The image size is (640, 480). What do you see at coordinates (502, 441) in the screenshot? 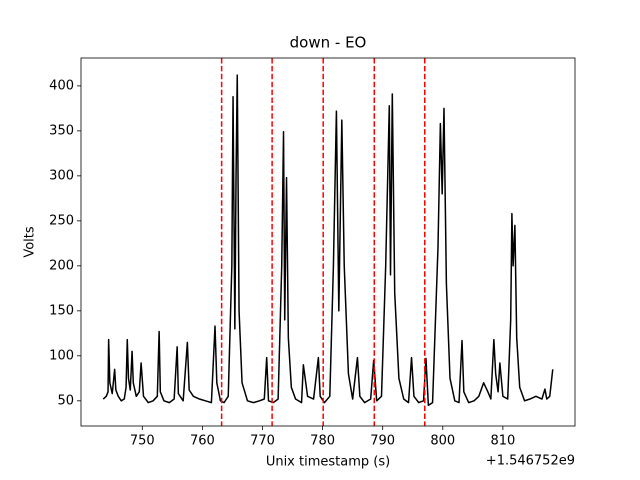
I see `x-tick-label: 810` at bounding box center [502, 441].